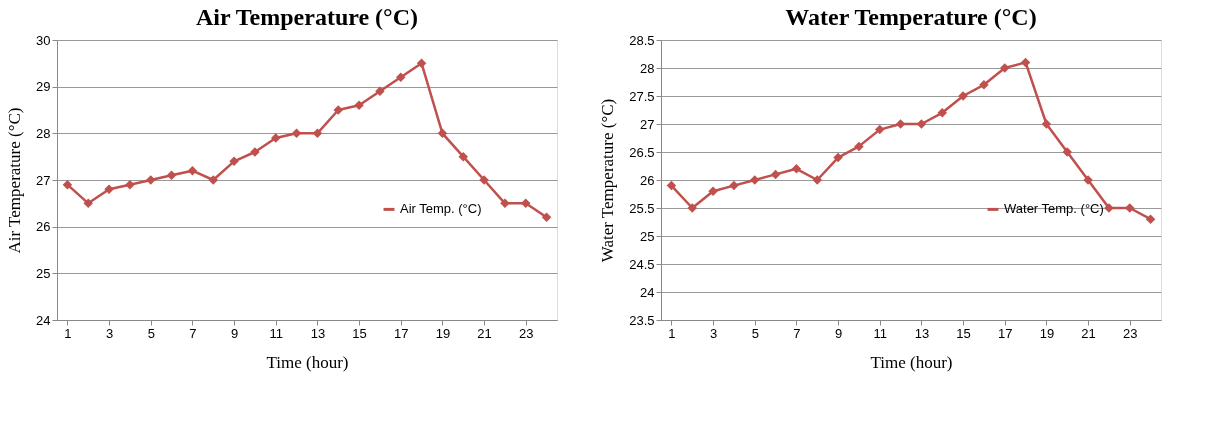 This screenshot has height=448, width=1230. Describe the element at coordinates (642, 40) in the screenshot. I see `y-tick-label: 28.5` at that location.